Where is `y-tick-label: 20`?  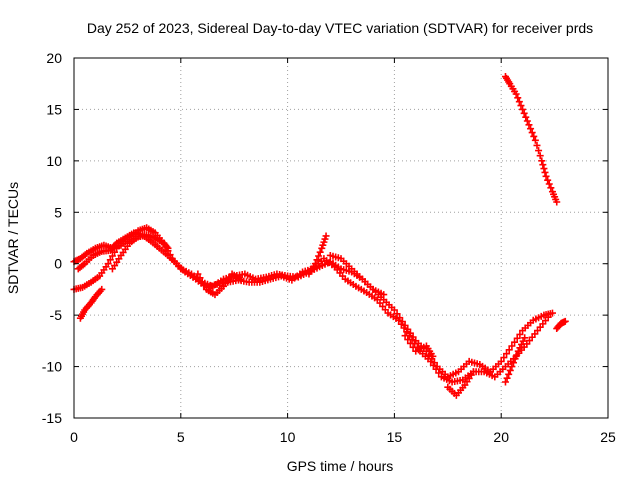
y-tick-label: 20 is located at coordinates (54, 58).